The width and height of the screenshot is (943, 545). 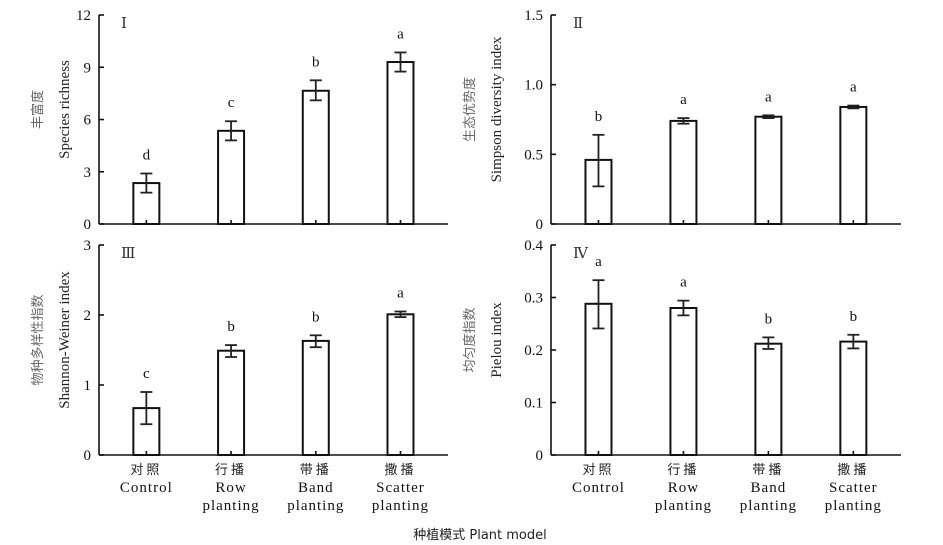 What do you see at coordinates (497, 340) in the screenshot?
I see `y-axis-label: Pielou index` at bounding box center [497, 340].